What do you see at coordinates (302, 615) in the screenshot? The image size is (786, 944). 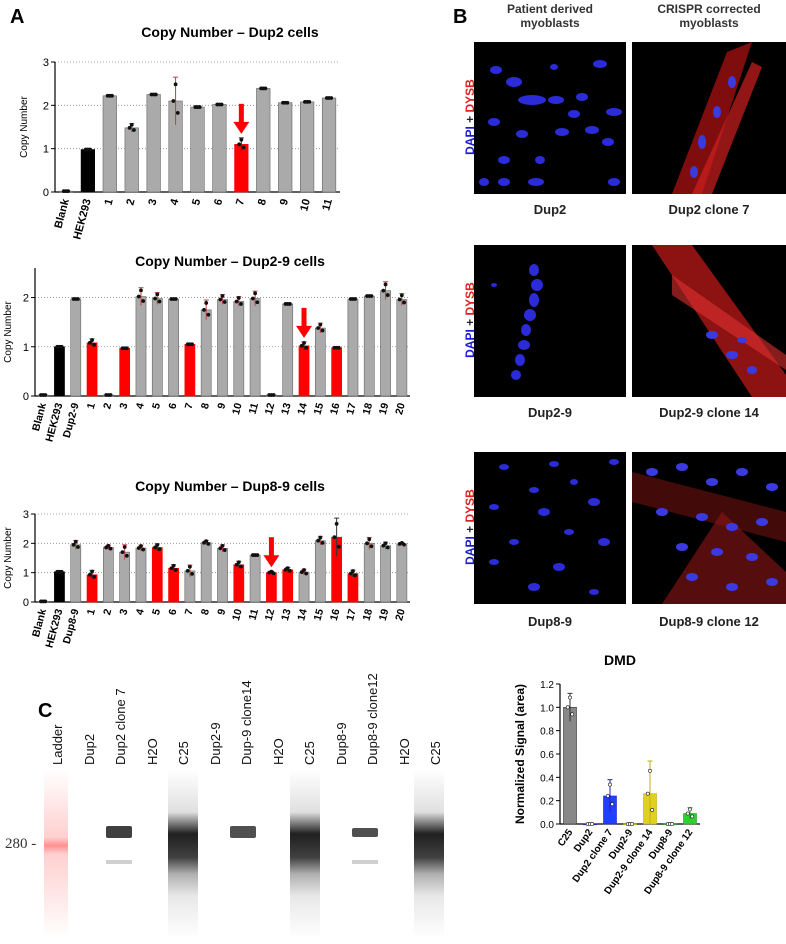 I see `x-tick-label: 14` at bounding box center [302, 615].